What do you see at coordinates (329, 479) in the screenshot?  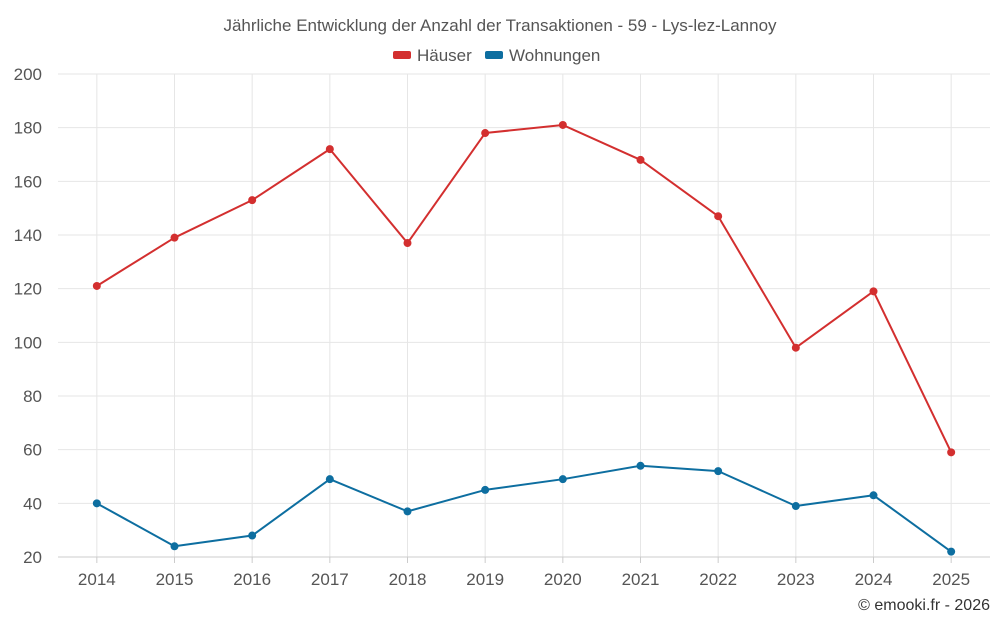 I see `data-point-wohnungen-2017` at bounding box center [329, 479].